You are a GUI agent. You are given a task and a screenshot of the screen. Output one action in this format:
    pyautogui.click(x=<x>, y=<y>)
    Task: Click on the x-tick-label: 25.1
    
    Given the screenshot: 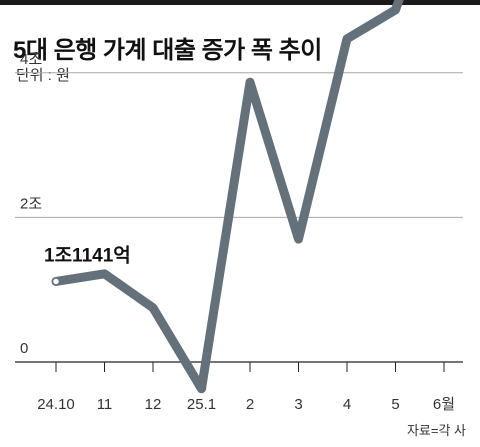 What is the action you would take?
    pyautogui.click(x=201, y=404)
    